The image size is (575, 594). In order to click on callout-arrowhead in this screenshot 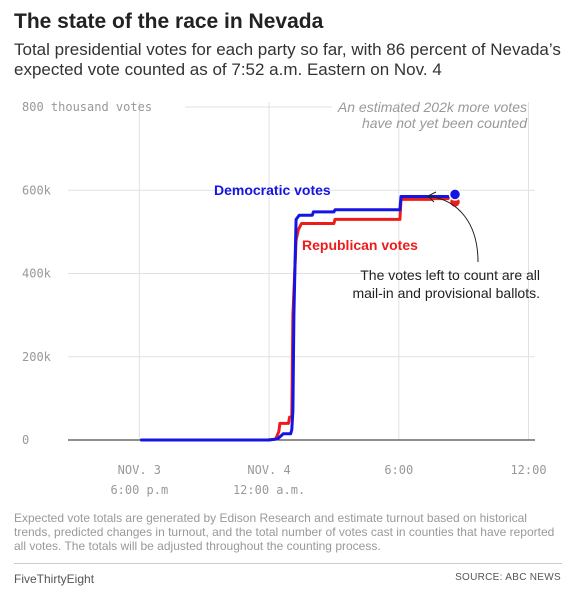, I will do `click(432, 197)`.